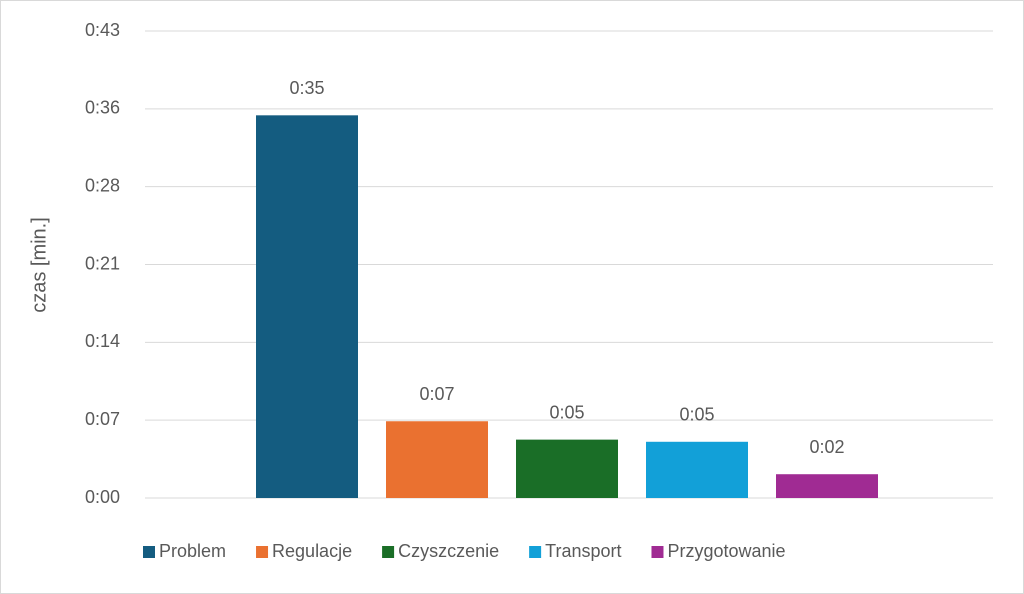 The width and height of the screenshot is (1024, 594). I want to click on legend-label: Czyszczenie, so click(448, 551).